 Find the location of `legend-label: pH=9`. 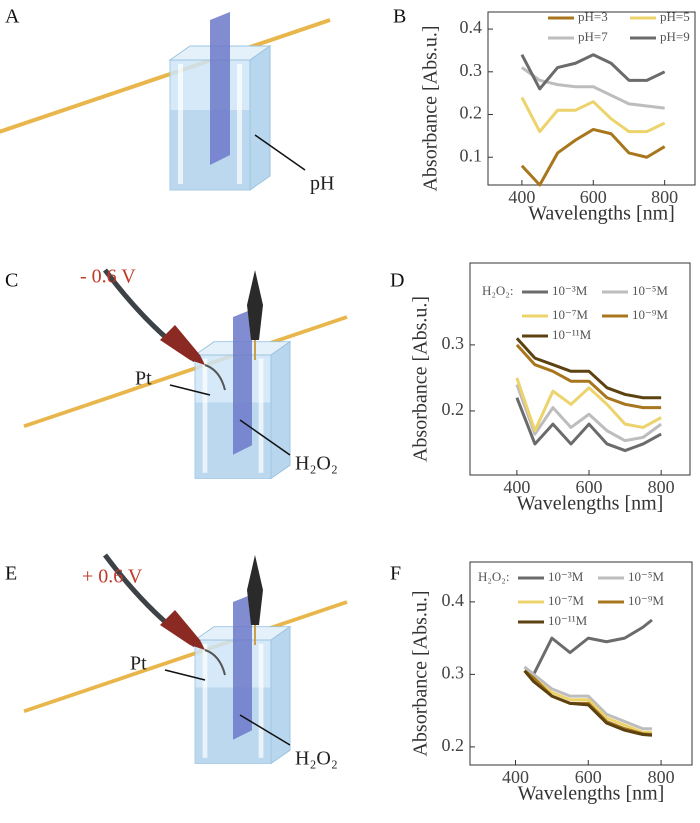

legend-label: pH=9 is located at coordinates (675, 36).